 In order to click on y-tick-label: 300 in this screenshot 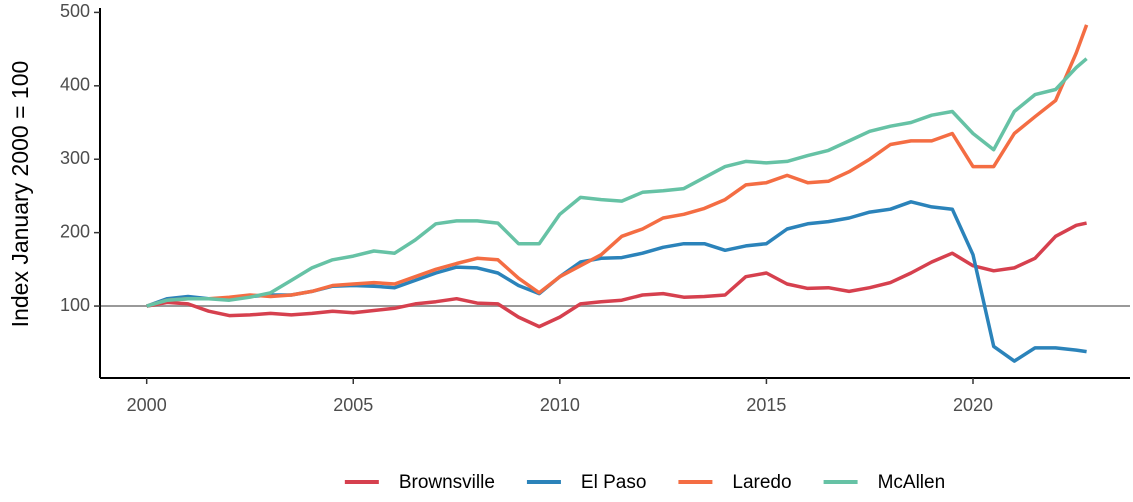, I will do `click(75, 158)`.